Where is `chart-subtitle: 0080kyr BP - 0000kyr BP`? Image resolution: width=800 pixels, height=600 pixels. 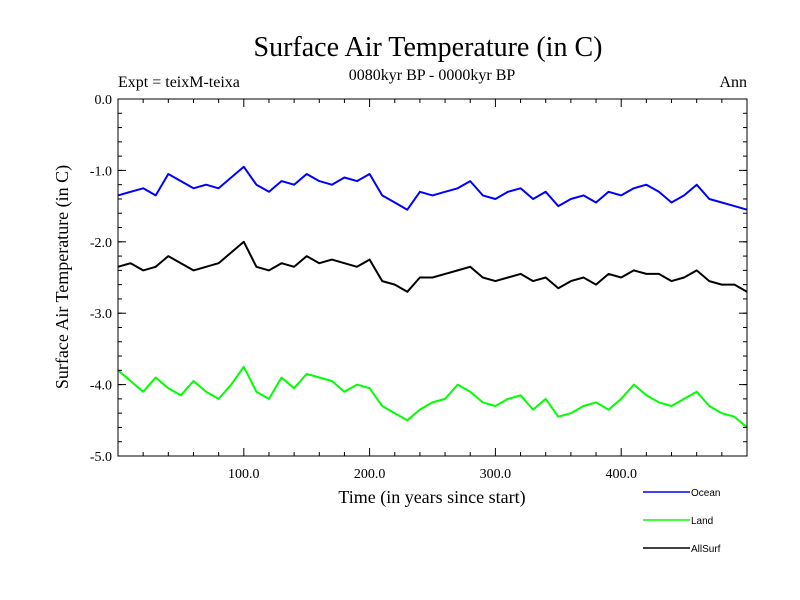 chart-subtitle: 0080kyr BP - 0000kyr BP is located at coordinates (432, 75).